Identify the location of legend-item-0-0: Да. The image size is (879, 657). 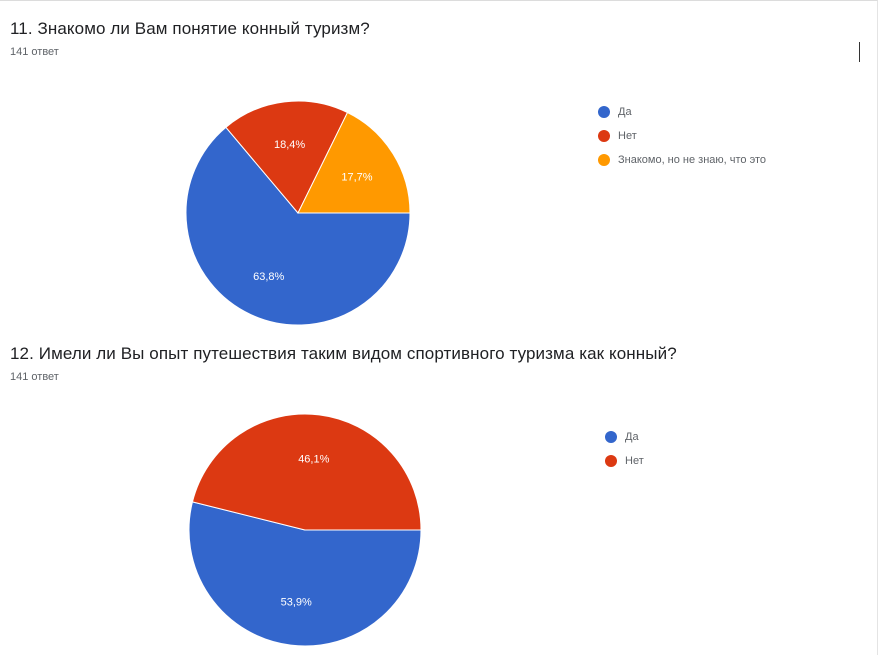
(682, 112).